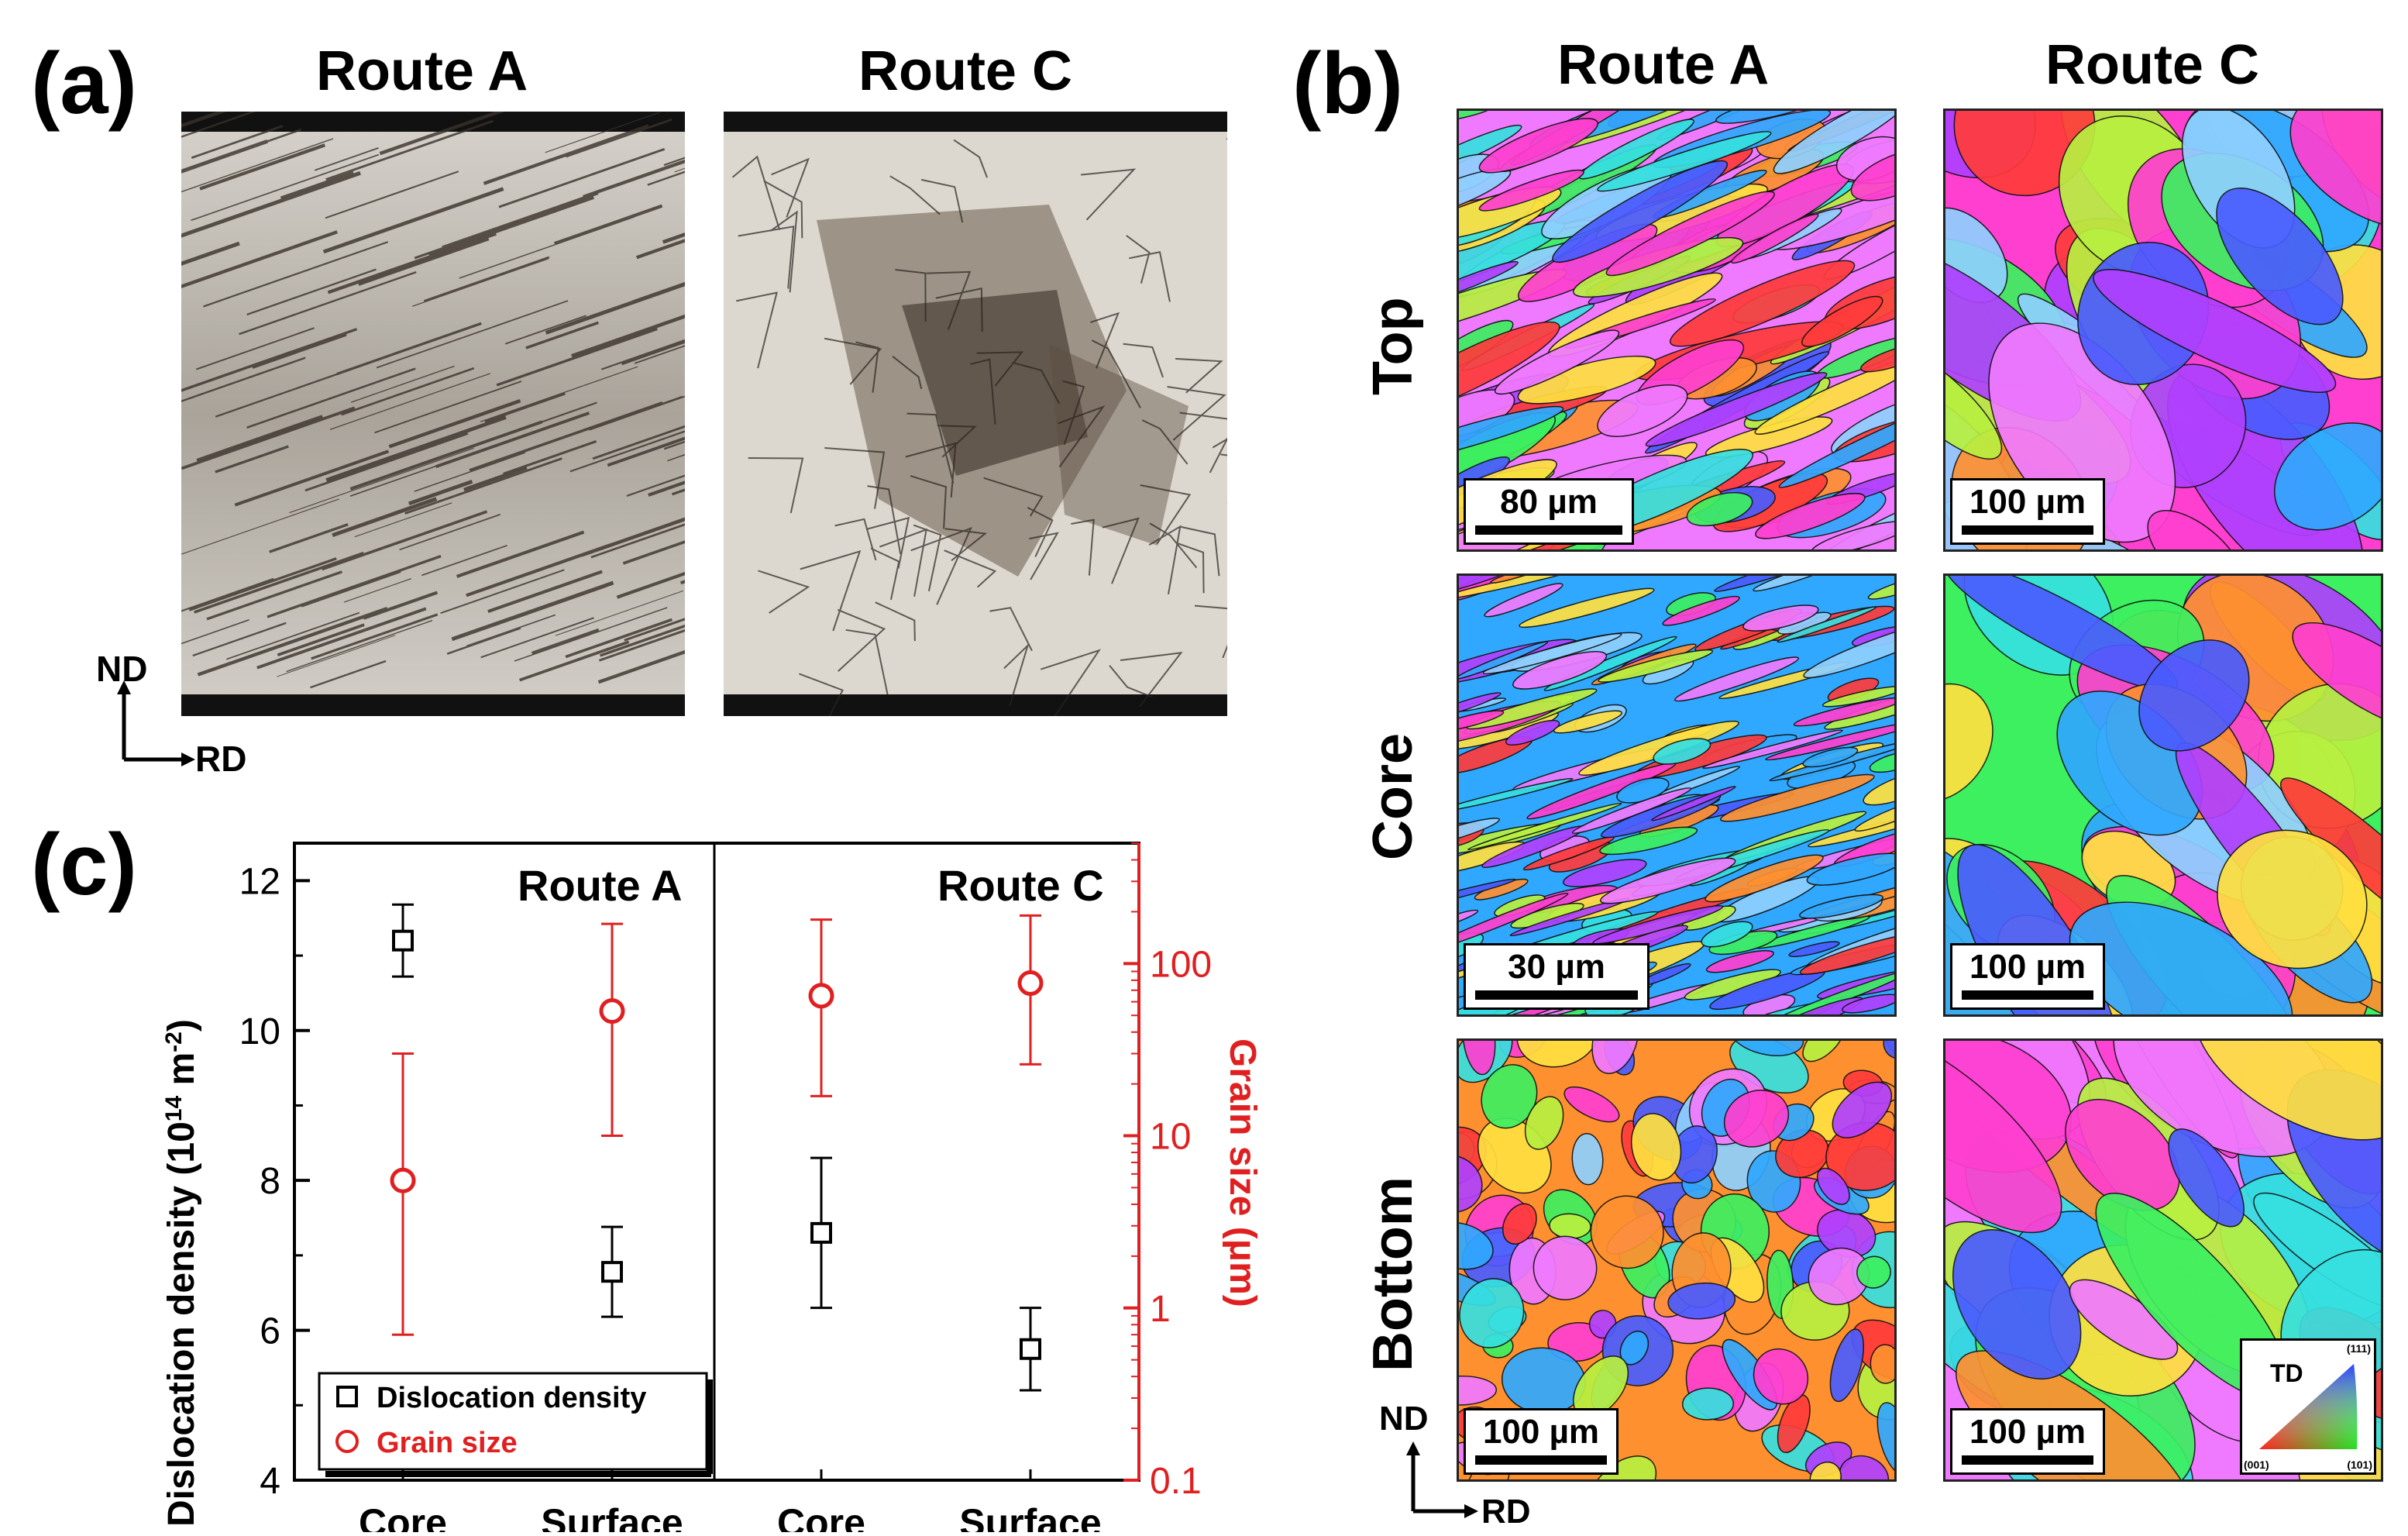 The height and width of the screenshot is (1536, 2408). Describe the element at coordinates (2358, 1348) in the screenshot. I see `ipf-legend-111: (111)` at that location.